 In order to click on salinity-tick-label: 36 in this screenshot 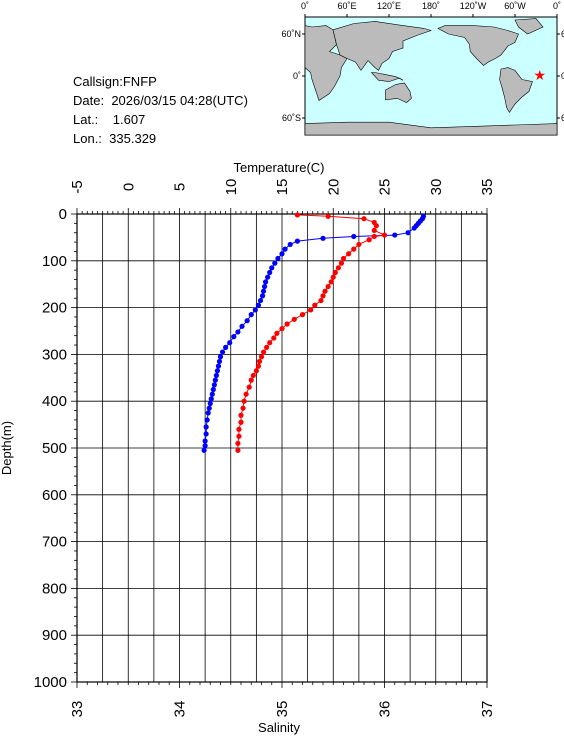, I will do `click(385, 709)`.